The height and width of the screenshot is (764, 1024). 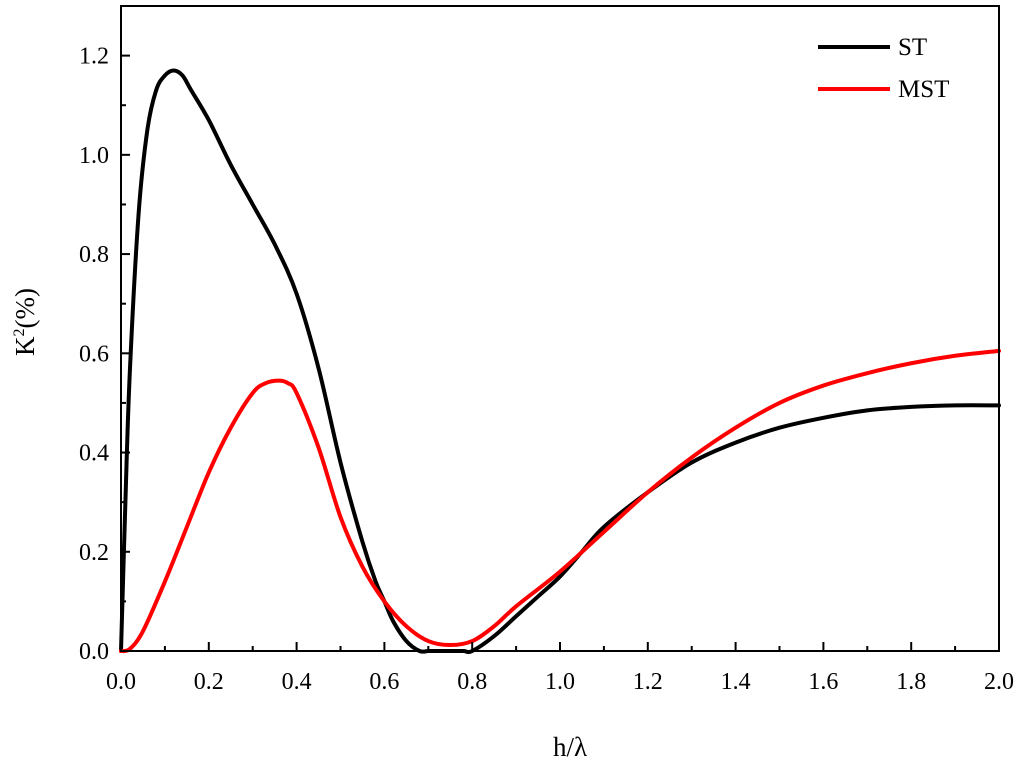 What do you see at coordinates (94, 156) in the screenshot?
I see `y-tick-label: 1.0` at bounding box center [94, 156].